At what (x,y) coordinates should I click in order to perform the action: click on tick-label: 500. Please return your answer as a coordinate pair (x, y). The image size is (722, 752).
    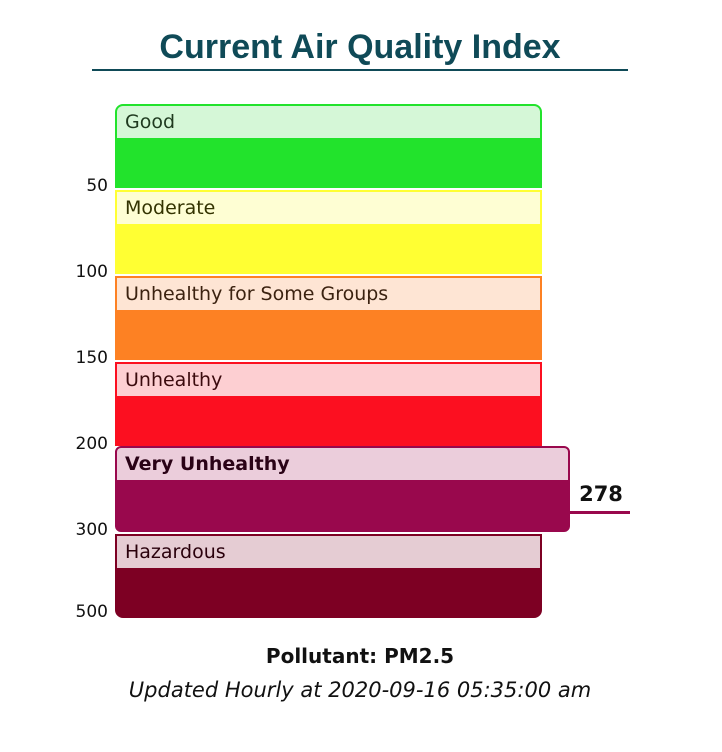
    Looking at the image, I should click on (91, 612).